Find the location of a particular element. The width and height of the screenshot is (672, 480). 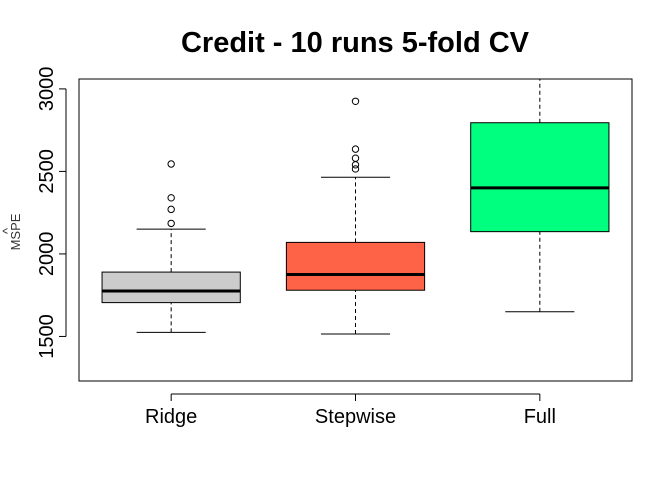

x-axis: Ridge Stepwise Full is located at coordinates (350, 410).